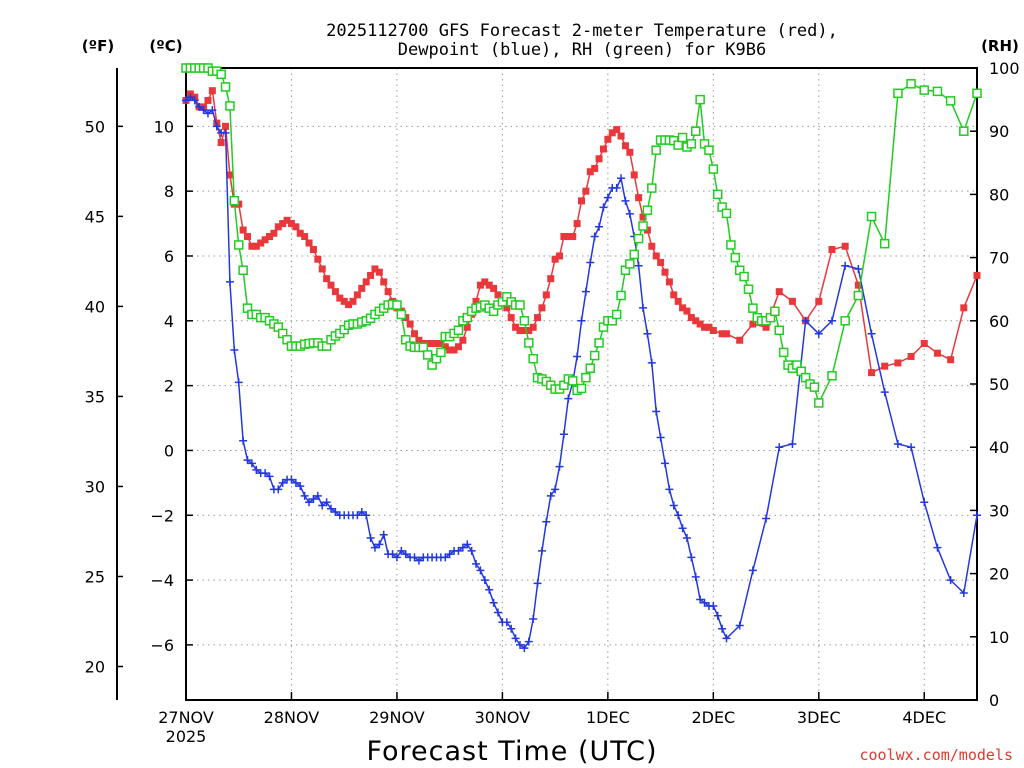 The height and width of the screenshot is (768, 1024). I want to click on celsius-tick-label: 0, so click(169, 450).